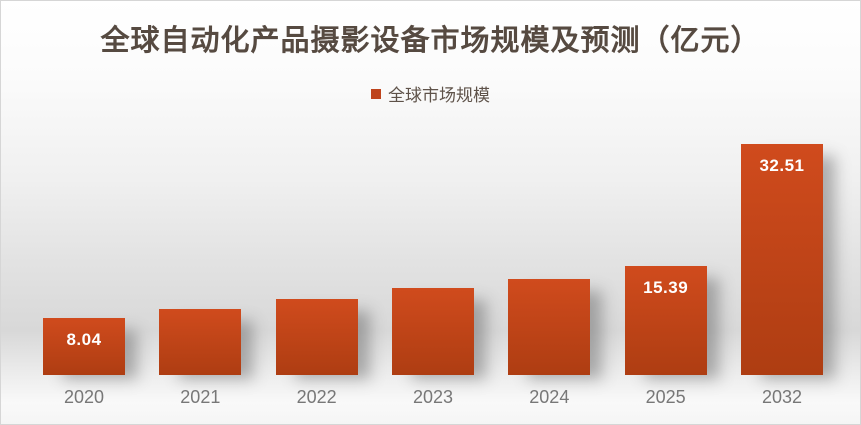 The height and width of the screenshot is (425, 861). What do you see at coordinates (781, 397) in the screenshot?
I see `x-tick-2032: 2032` at bounding box center [781, 397].